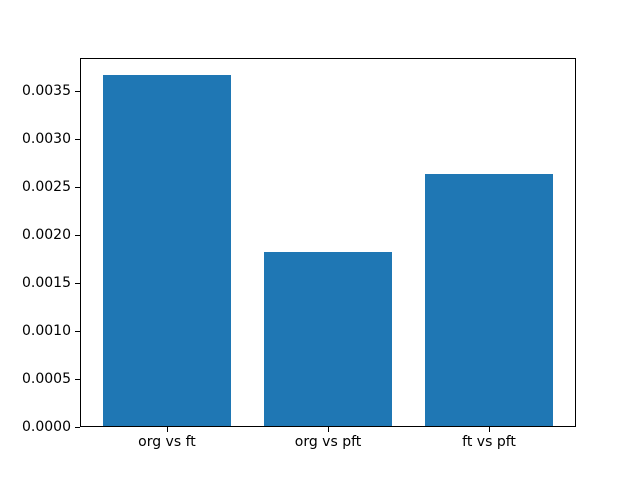 The width and height of the screenshot is (640, 480). Describe the element at coordinates (46, 331) in the screenshot. I see `y-tick-label: 0.0010` at that location.